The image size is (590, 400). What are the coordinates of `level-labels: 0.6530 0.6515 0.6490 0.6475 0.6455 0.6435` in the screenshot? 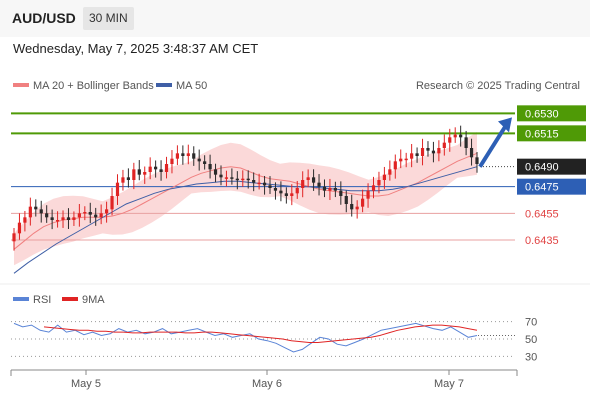 It's located at (551, 176).